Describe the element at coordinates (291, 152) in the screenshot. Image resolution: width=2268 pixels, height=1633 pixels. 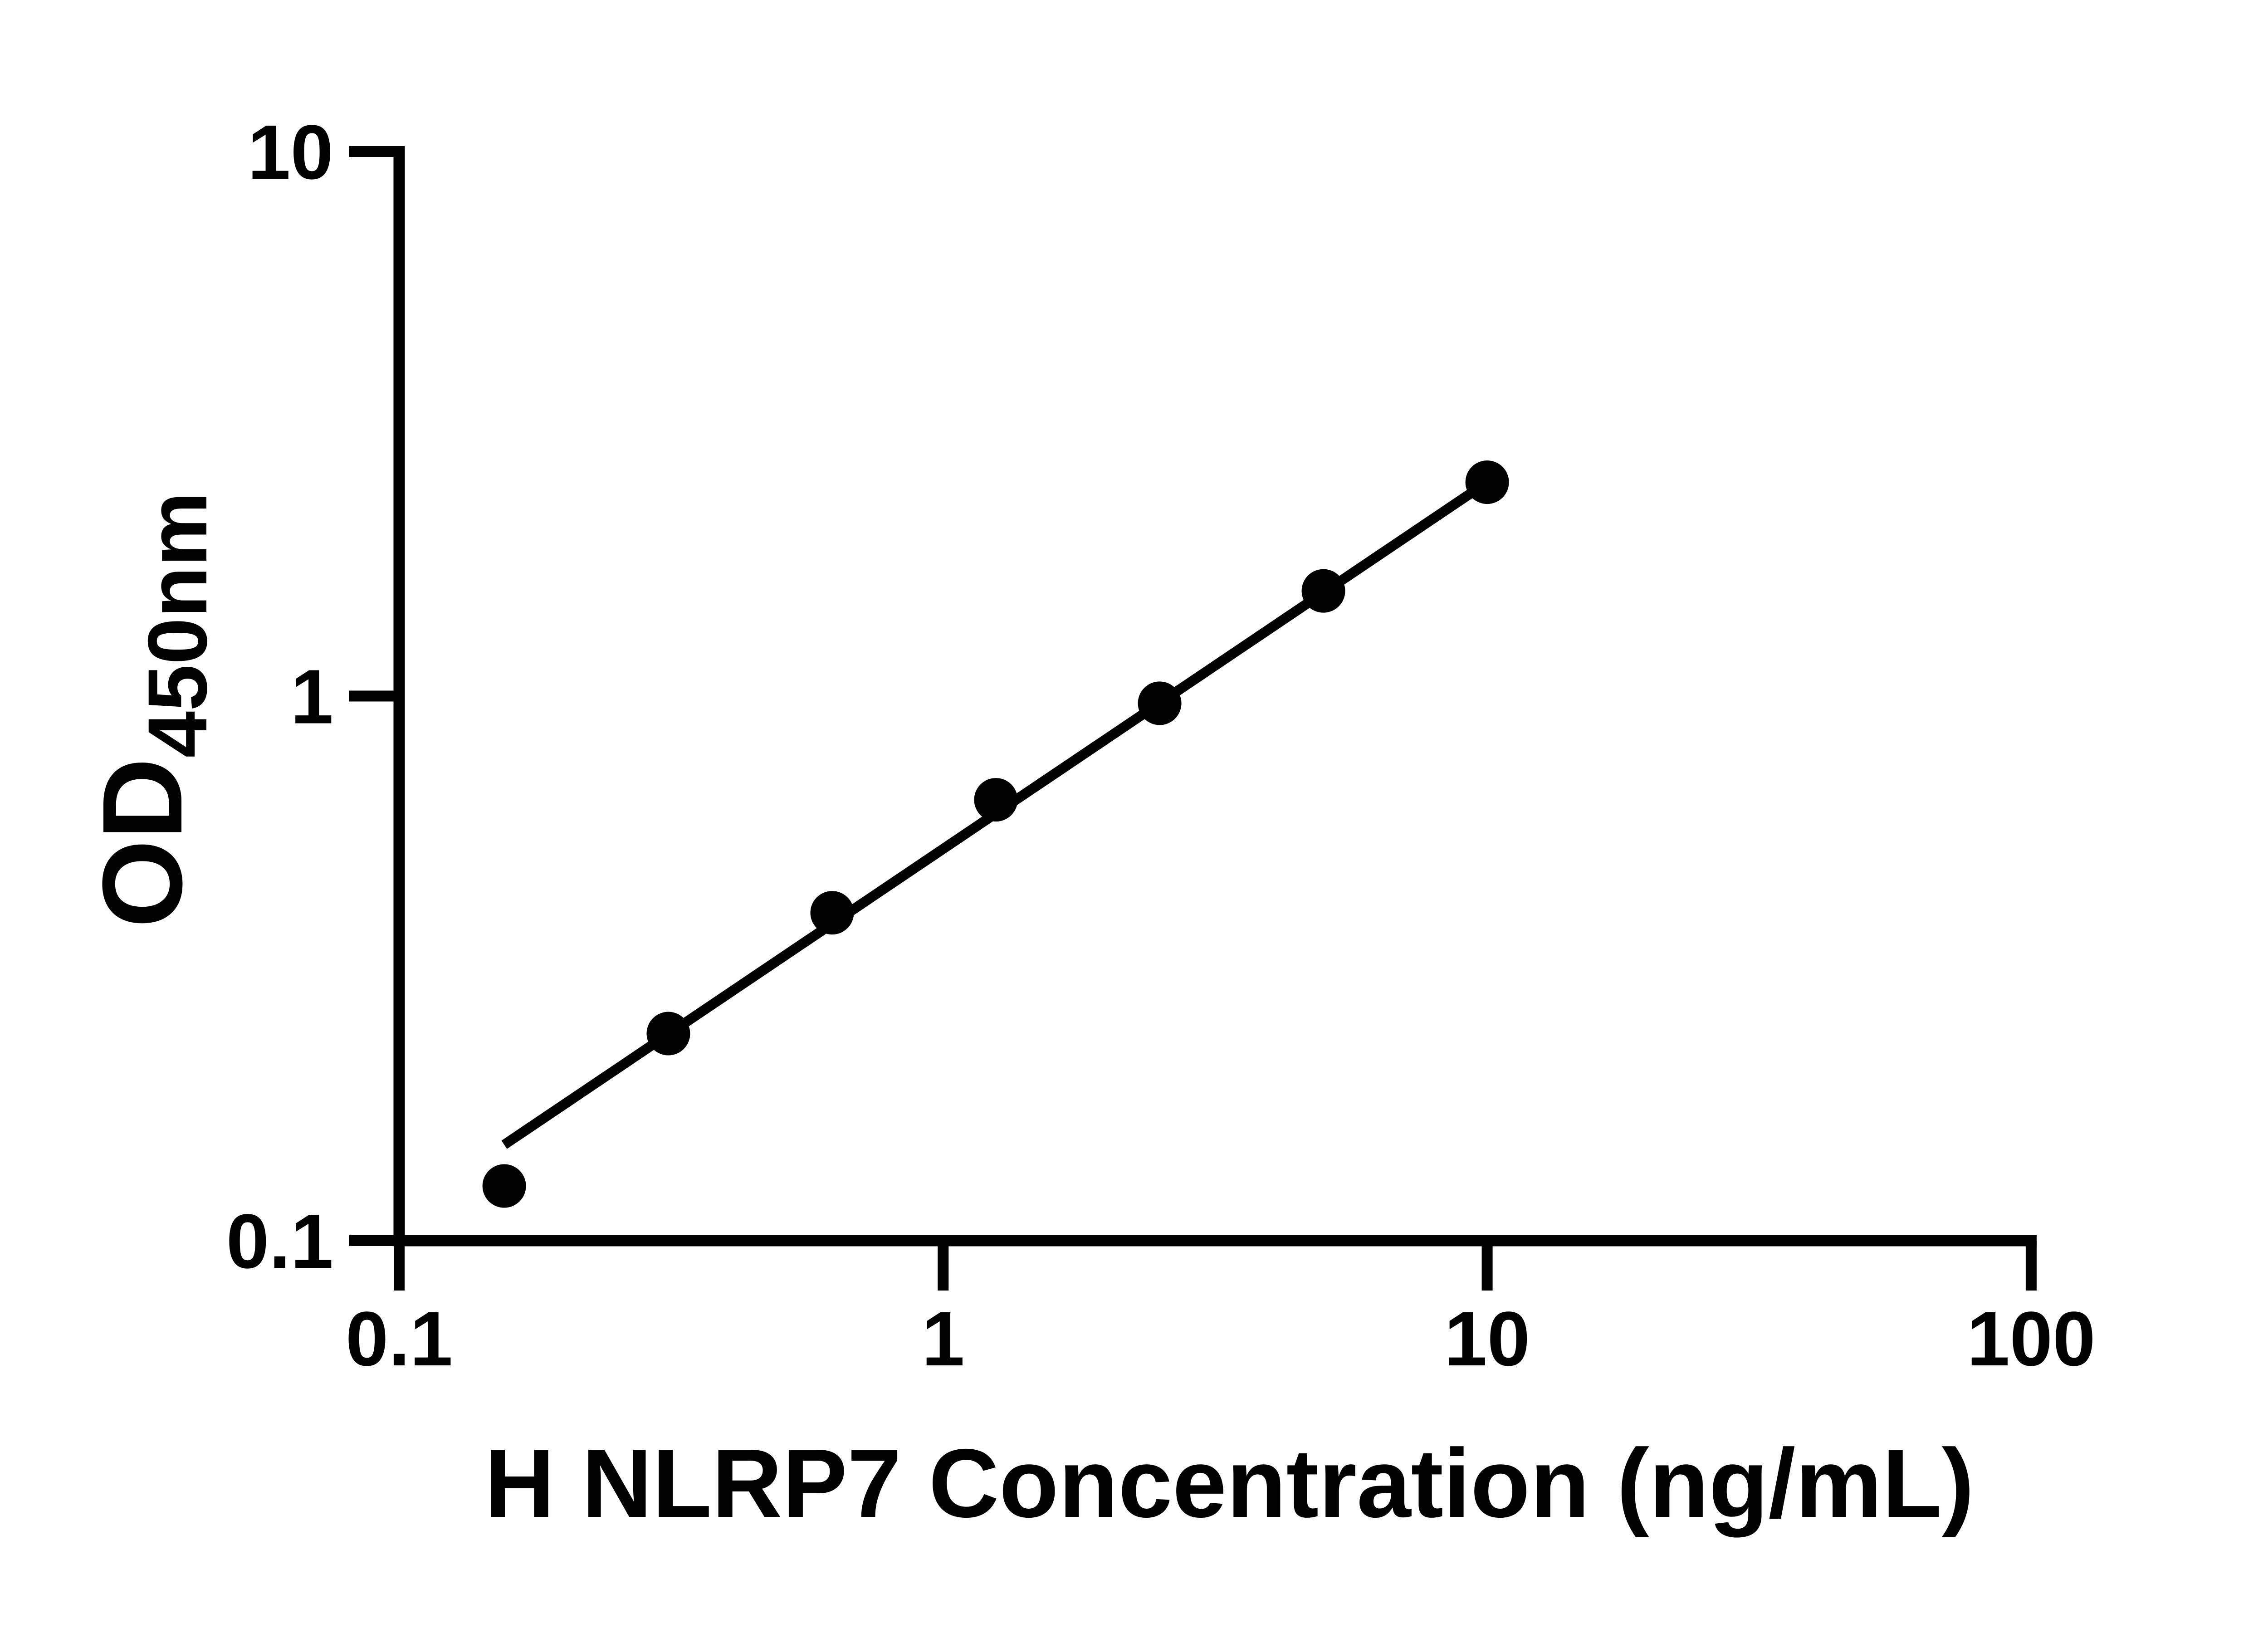
I see `y-tick-label: 10` at that location.